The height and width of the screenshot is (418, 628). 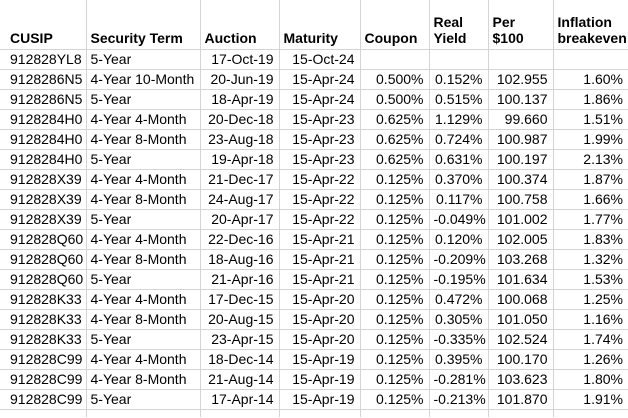 I want to click on cell-per_100: 100.197, so click(x=521, y=159).